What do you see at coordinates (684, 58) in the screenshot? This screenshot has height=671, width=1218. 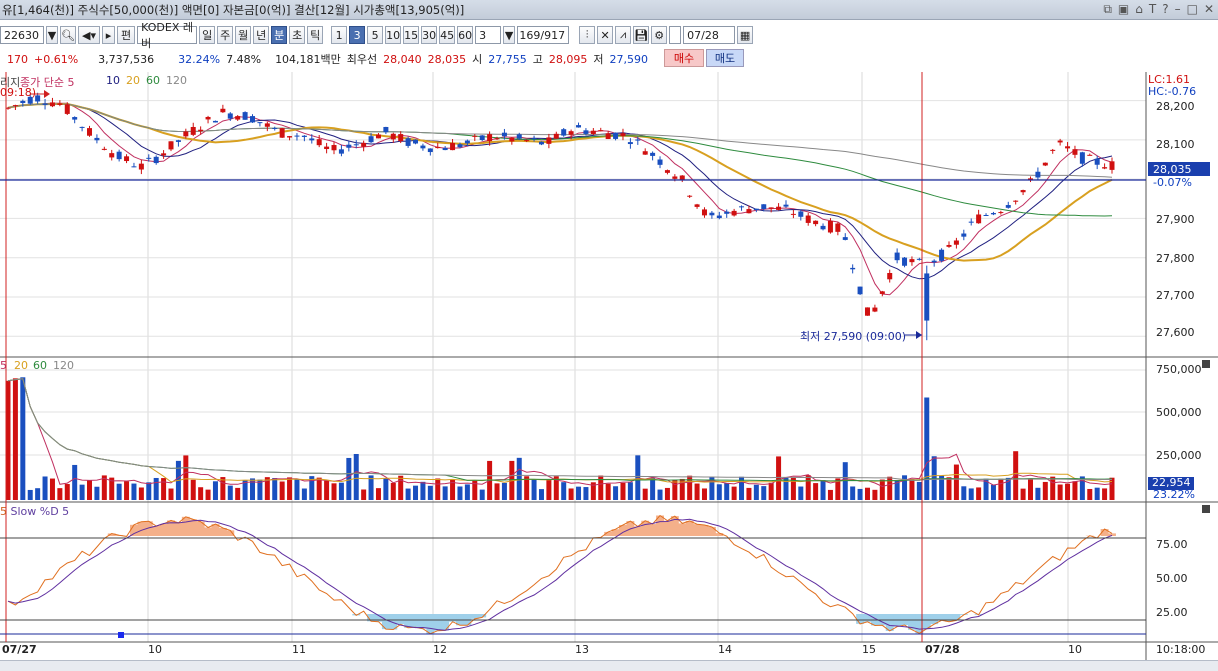 I see `buy-button: 매수` at bounding box center [684, 58].